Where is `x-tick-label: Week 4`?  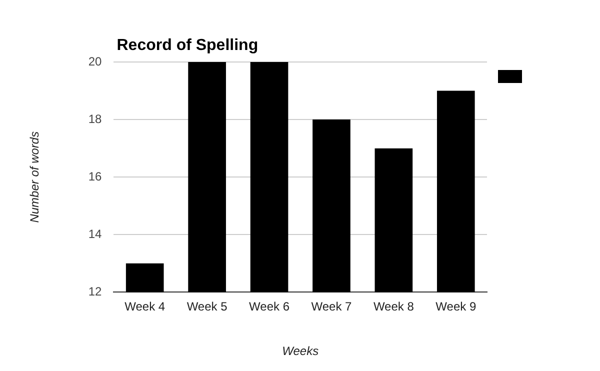
x-tick-label: Week 4 is located at coordinates (145, 307).